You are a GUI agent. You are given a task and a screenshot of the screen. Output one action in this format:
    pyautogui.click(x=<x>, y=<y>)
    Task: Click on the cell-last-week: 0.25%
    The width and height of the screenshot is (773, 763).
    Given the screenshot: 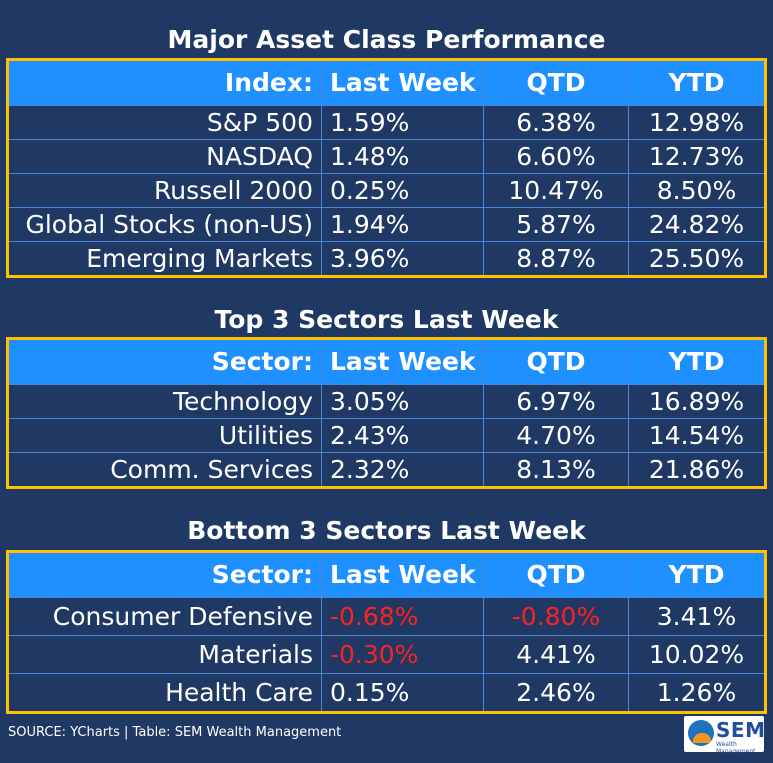 What is the action you would take?
    pyautogui.click(x=402, y=190)
    